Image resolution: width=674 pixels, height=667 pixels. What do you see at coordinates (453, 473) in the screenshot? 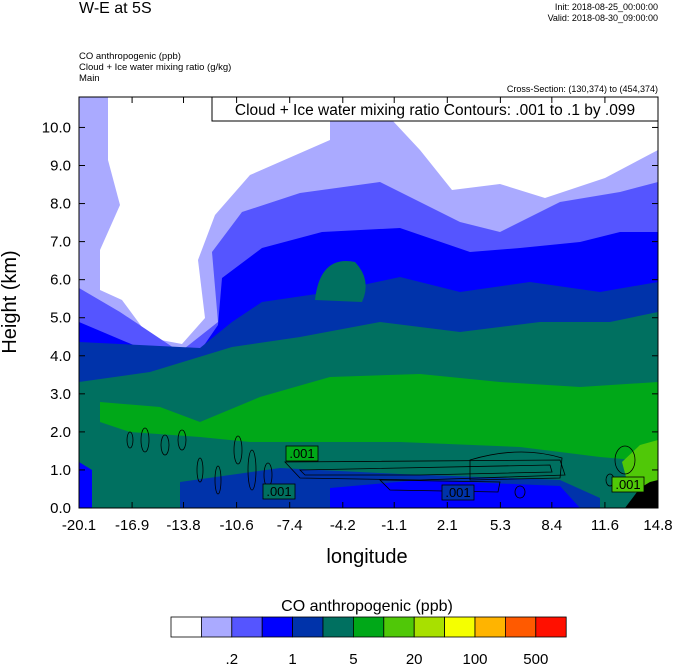
I see `contour-labels: .001 .001 .001 .001` at bounding box center [453, 473].